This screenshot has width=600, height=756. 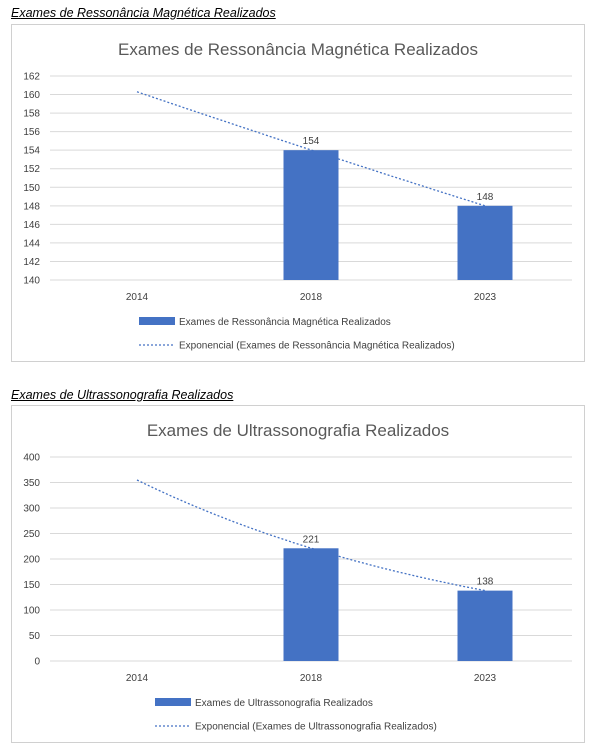 What do you see at coordinates (31, 281) in the screenshot?
I see `y-tick-label: 140` at bounding box center [31, 281].